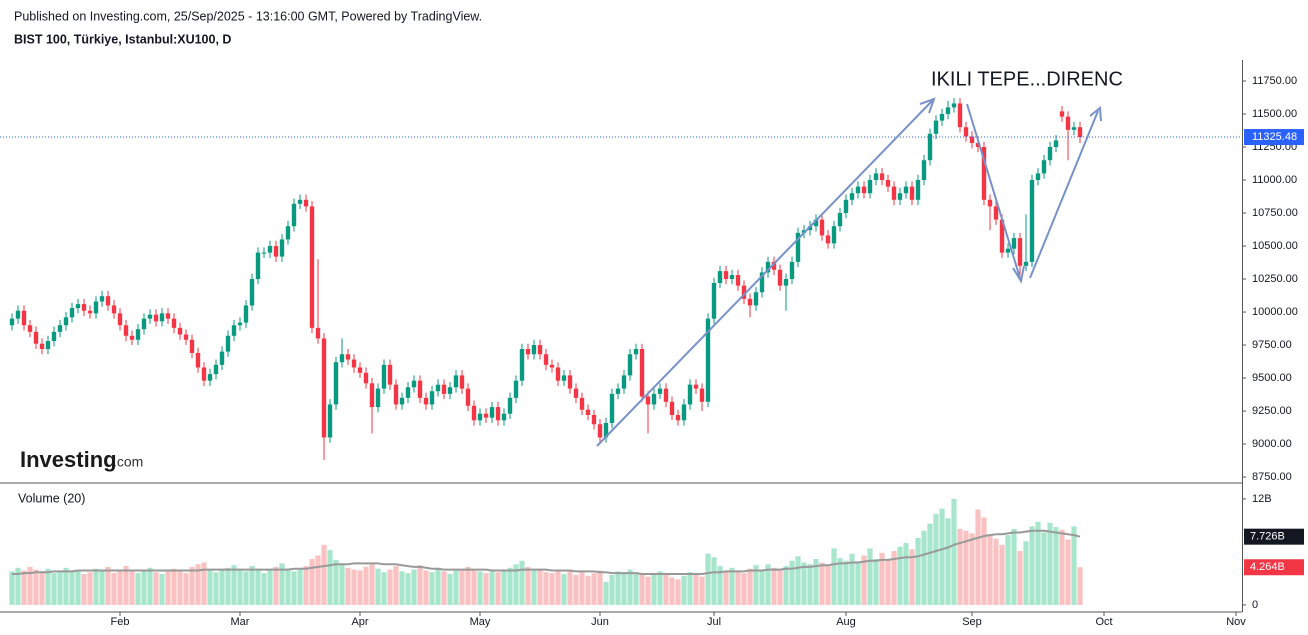  I want to click on y-tick-label: 11000.00, so click(1274, 180).